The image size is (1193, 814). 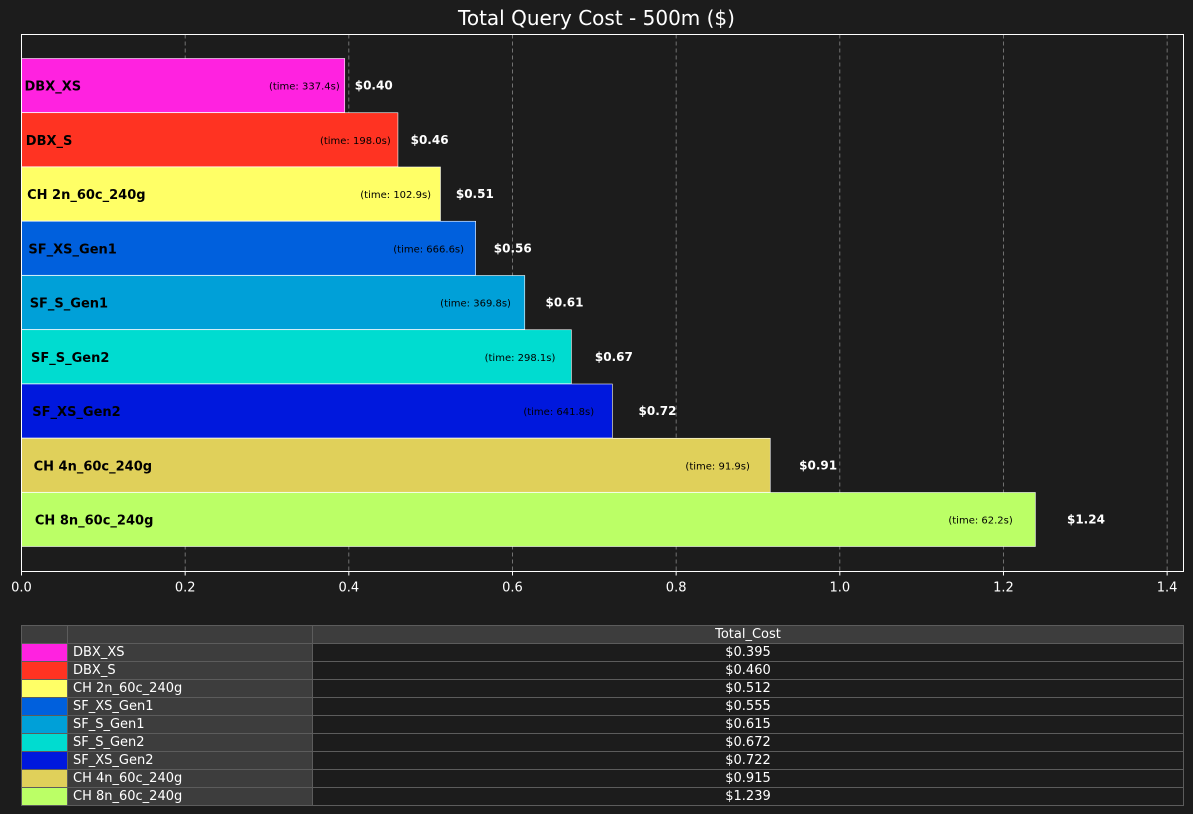 What do you see at coordinates (44, 634) in the screenshot?
I see `header-swatch-cell` at bounding box center [44, 634].